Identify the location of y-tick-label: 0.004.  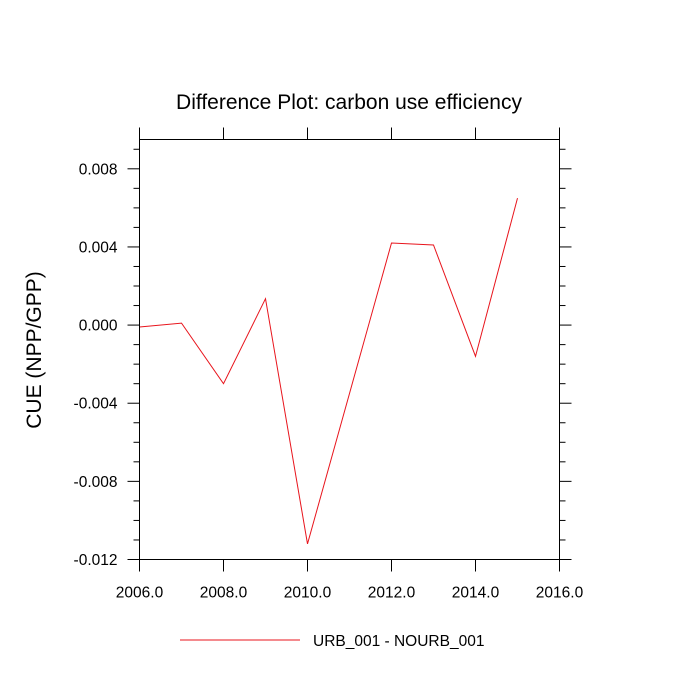
(98, 247).